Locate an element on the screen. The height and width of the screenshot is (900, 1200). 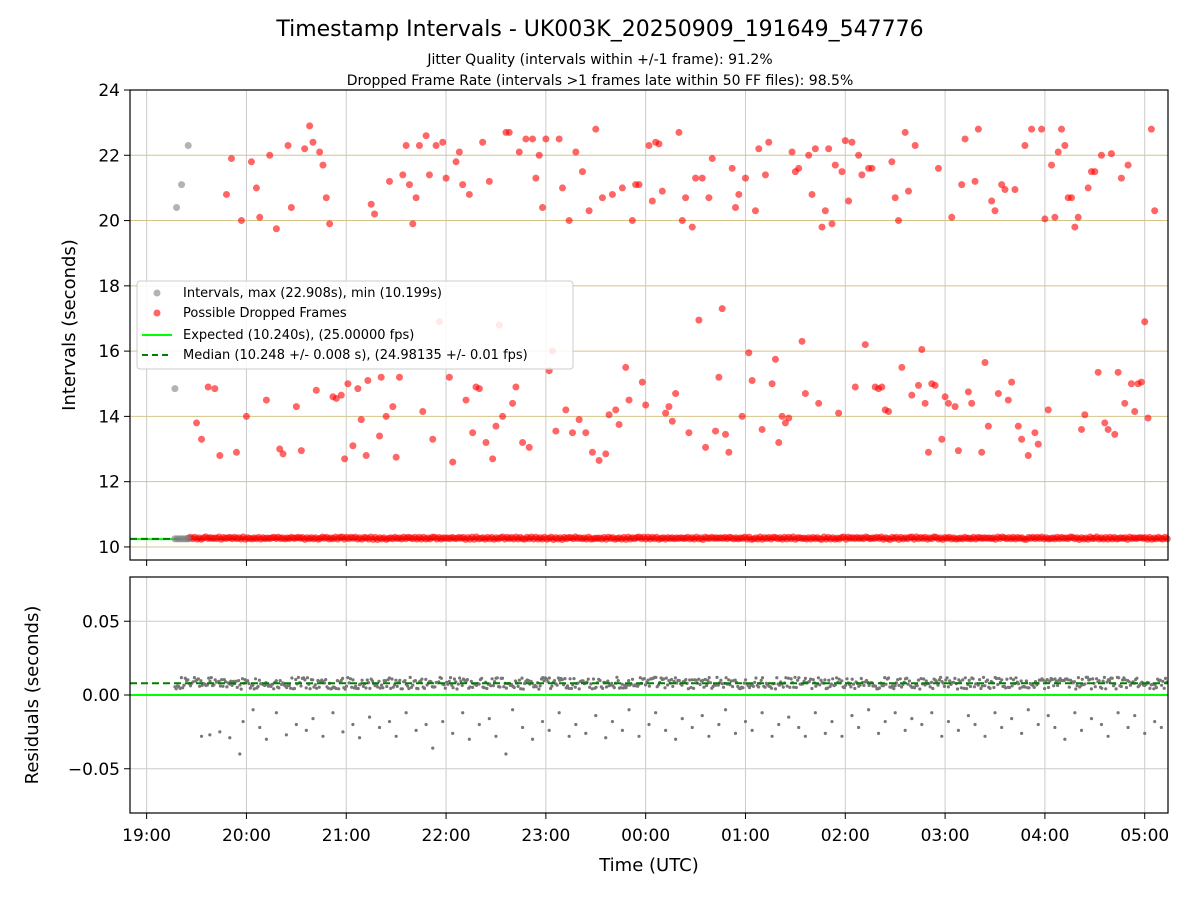
x-tick-label: 05:00 is located at coordinates (1144, 836).